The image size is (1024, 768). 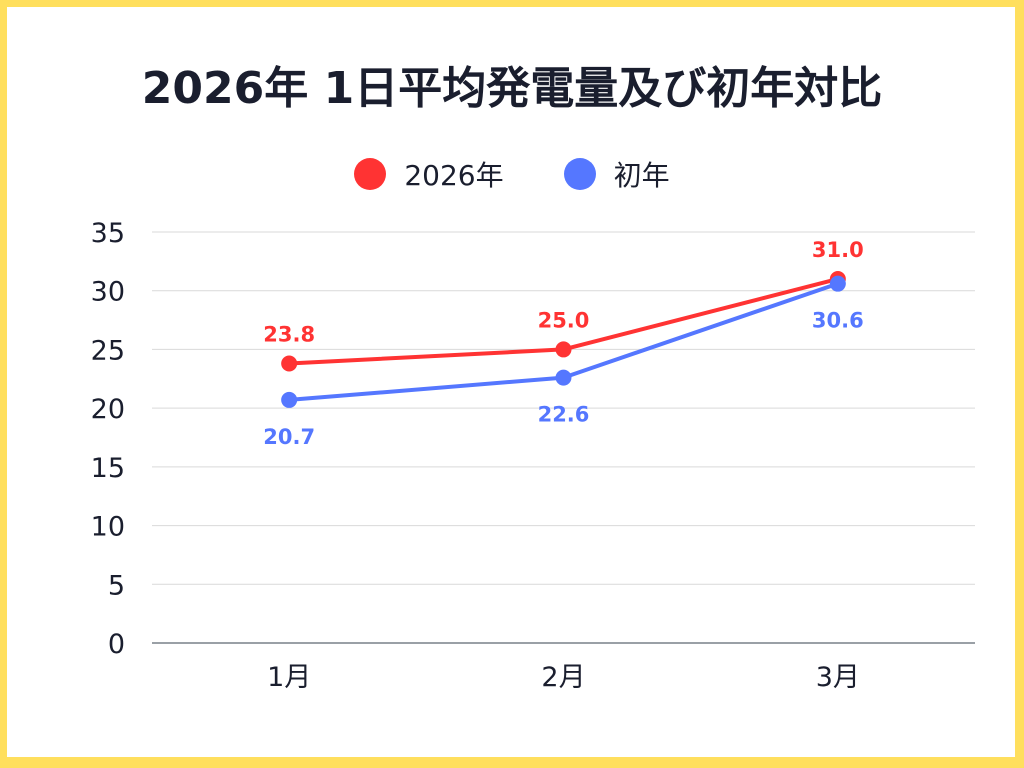 What do you see at coordinates (564, 415) in the screenshot?
I see `data-label: 22.6` at bounding box center [564, 415].